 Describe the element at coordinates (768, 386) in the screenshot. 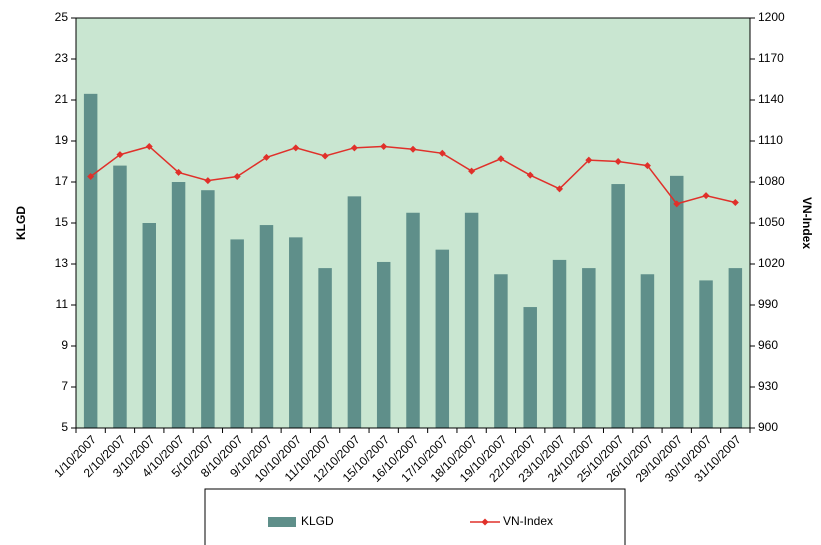

I see `y2-tick-label: 930` at that location.